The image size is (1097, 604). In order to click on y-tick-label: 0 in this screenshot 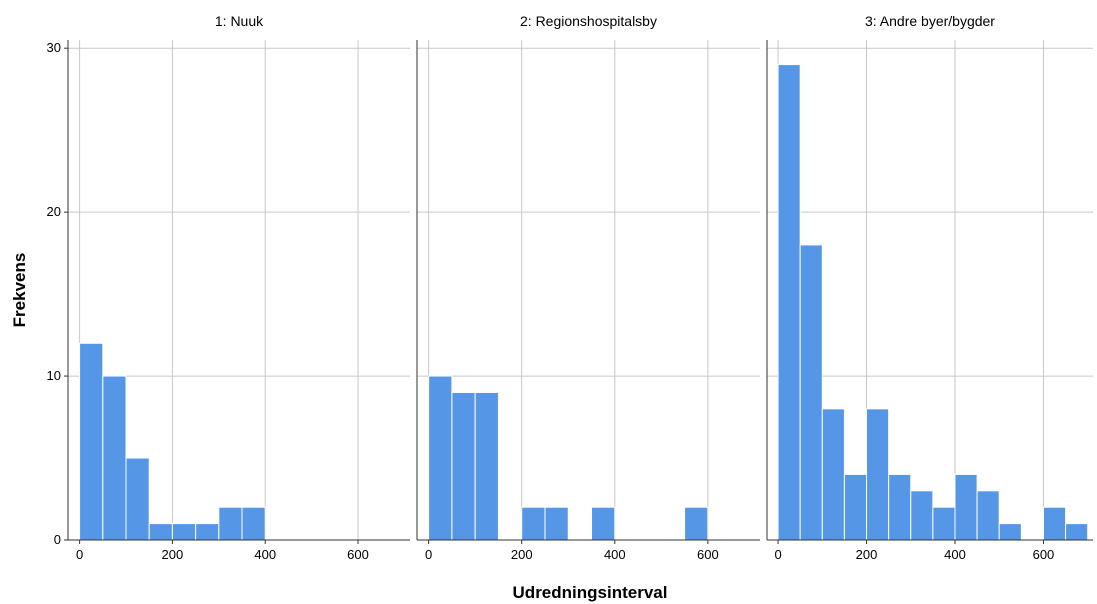, I will do `click(57, 539)`.